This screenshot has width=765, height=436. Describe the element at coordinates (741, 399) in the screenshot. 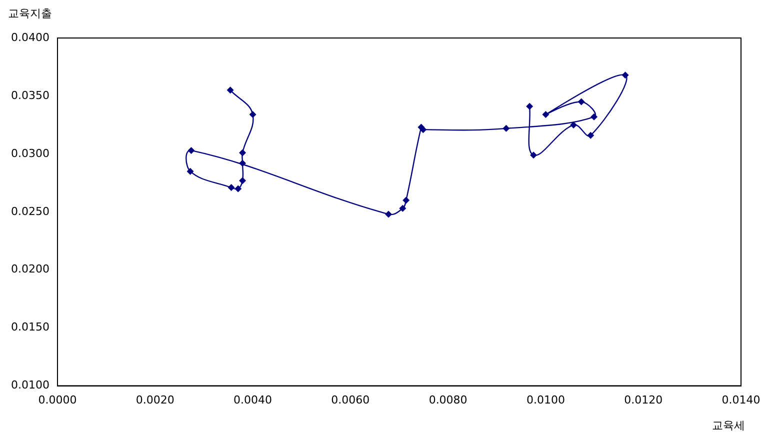

I see `x-tick-label: 0.0140` at that location.